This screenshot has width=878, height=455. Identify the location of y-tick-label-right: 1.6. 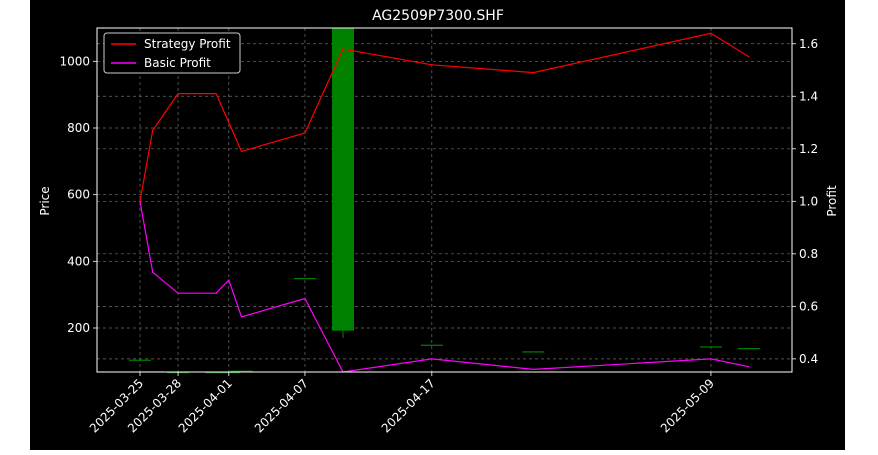
(808, 44).